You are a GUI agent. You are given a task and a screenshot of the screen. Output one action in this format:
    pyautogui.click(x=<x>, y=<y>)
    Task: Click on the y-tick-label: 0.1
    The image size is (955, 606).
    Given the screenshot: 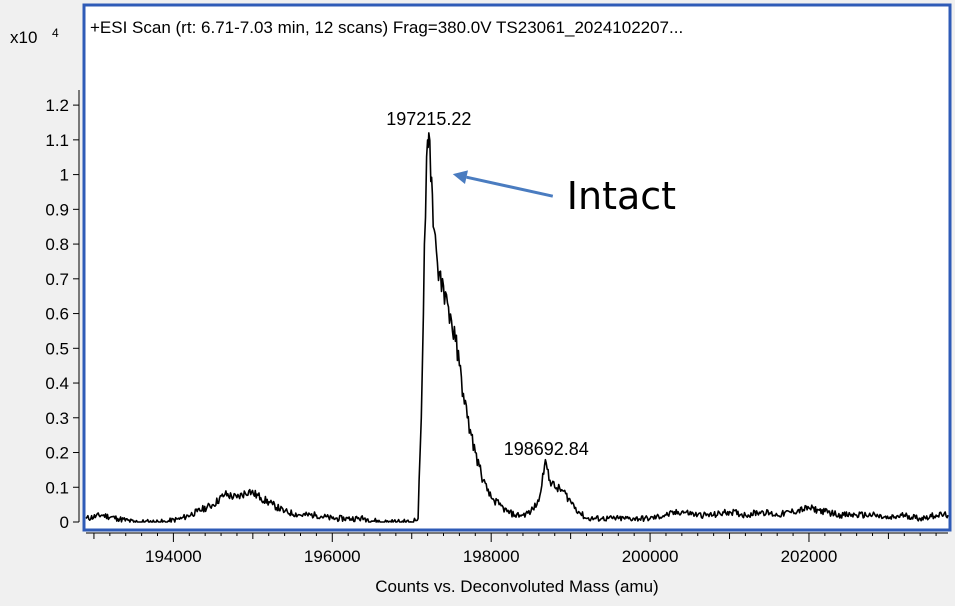 What is the action you would take?
    pyautogui.click(x=57, y=487)
    